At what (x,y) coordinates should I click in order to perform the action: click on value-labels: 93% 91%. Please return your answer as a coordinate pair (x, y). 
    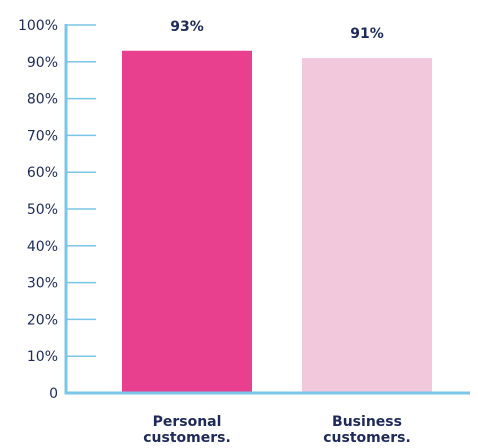
    Looking at the image, I should click on (277, 30).